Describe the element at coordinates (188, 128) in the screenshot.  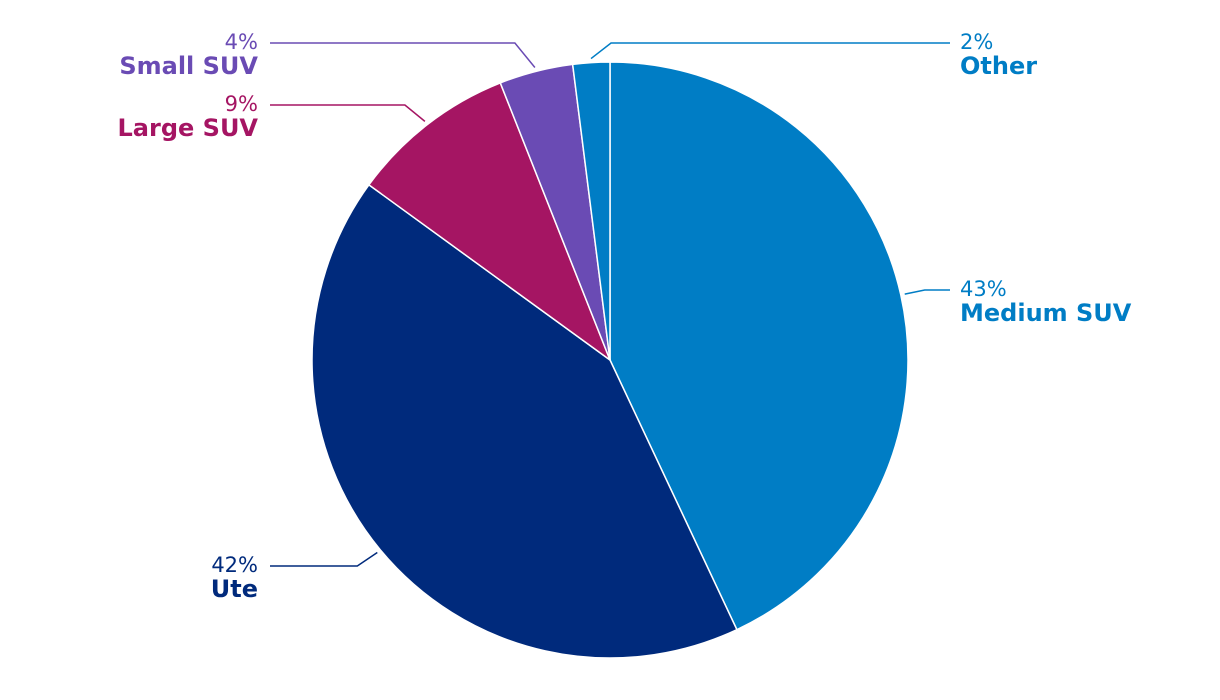
I see `category-label: Large SUV` at that location.